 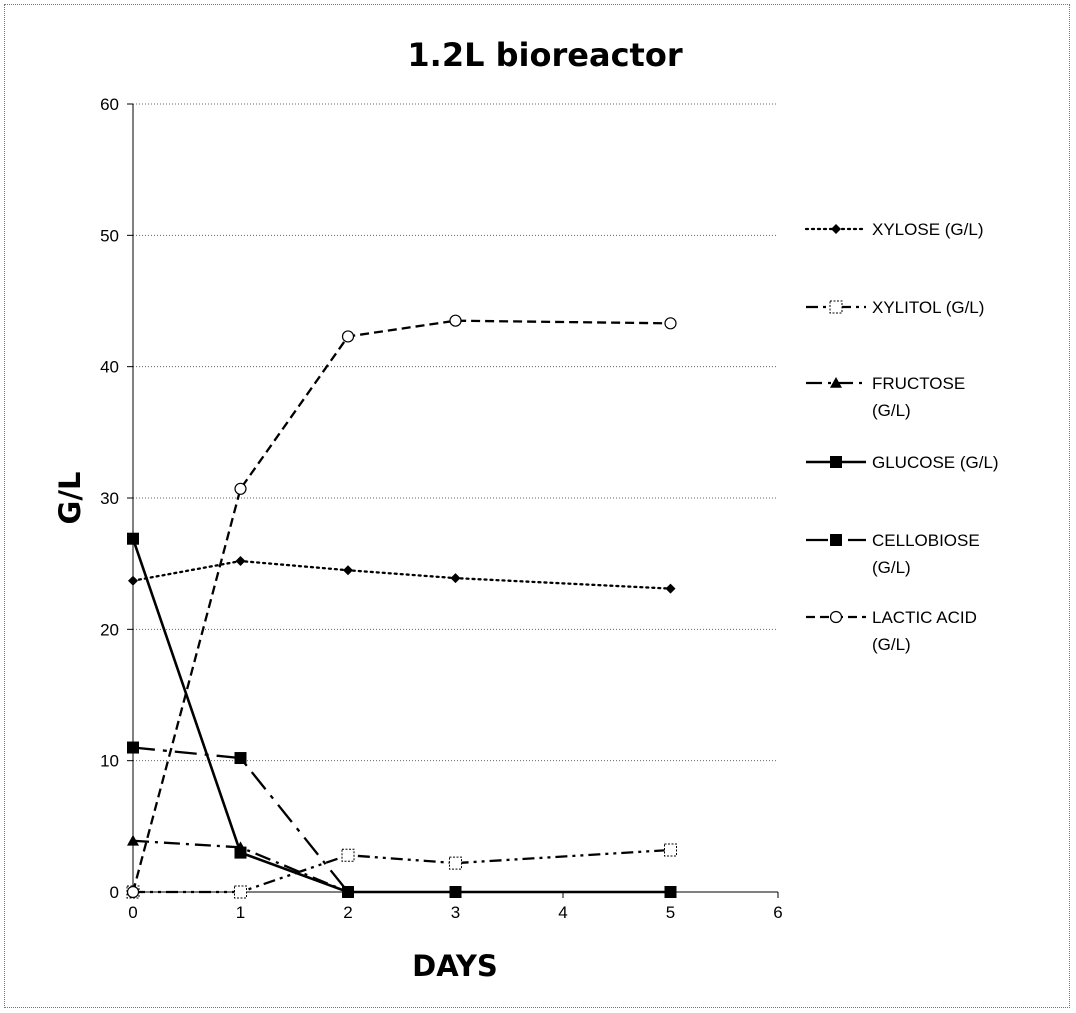 I want to click on x-tick-label: 4, so click(x=562, y=912).